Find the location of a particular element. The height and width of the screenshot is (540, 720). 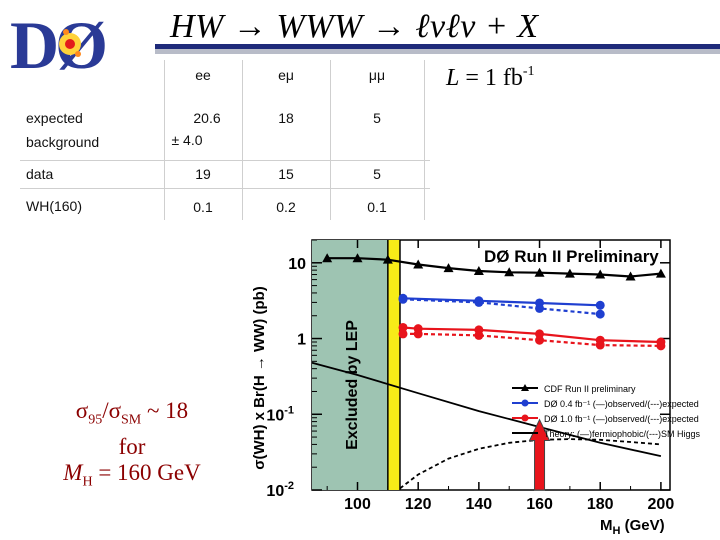

legend-entry: DØ 0.4 fb⁻¹ (—)observed/(---)expected is located at coordinates (621, 404).